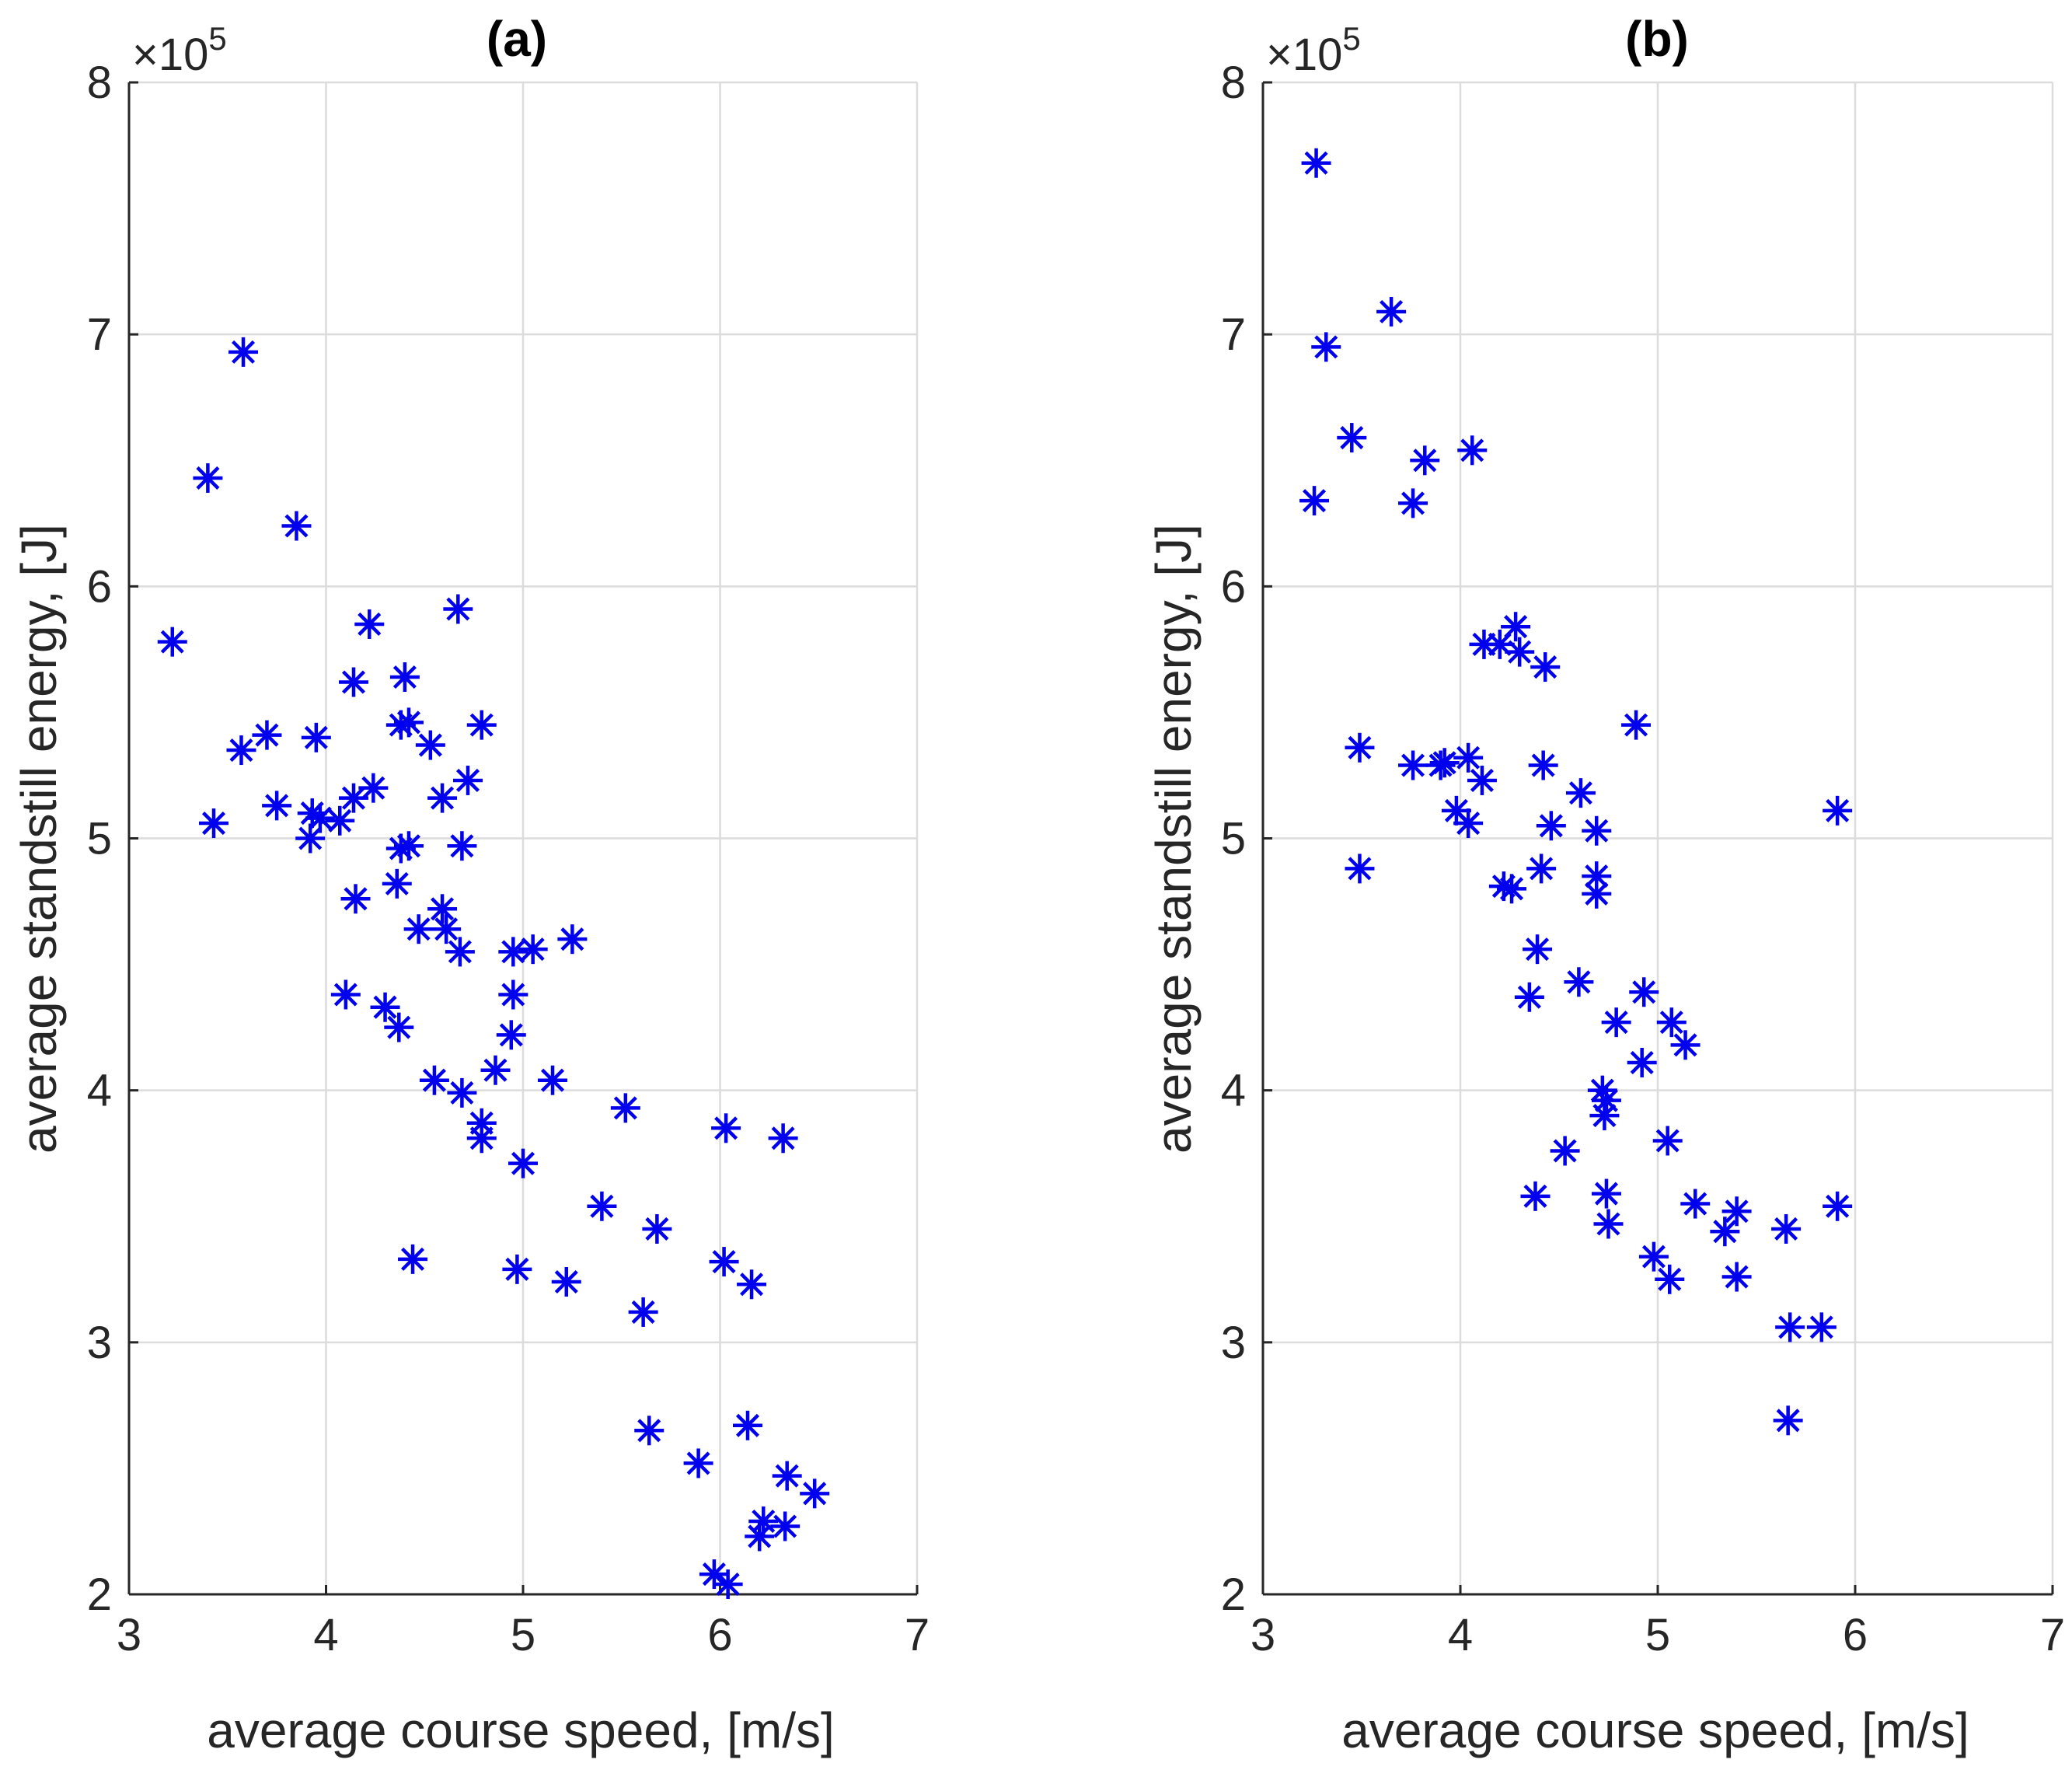 The width and height of the screenshot is (2072, 1770). What do you see at coordinates (1855, 1635) in the screenshot?
I see `x-tick-label-b: 6` at bounding box center [1855, 1635].